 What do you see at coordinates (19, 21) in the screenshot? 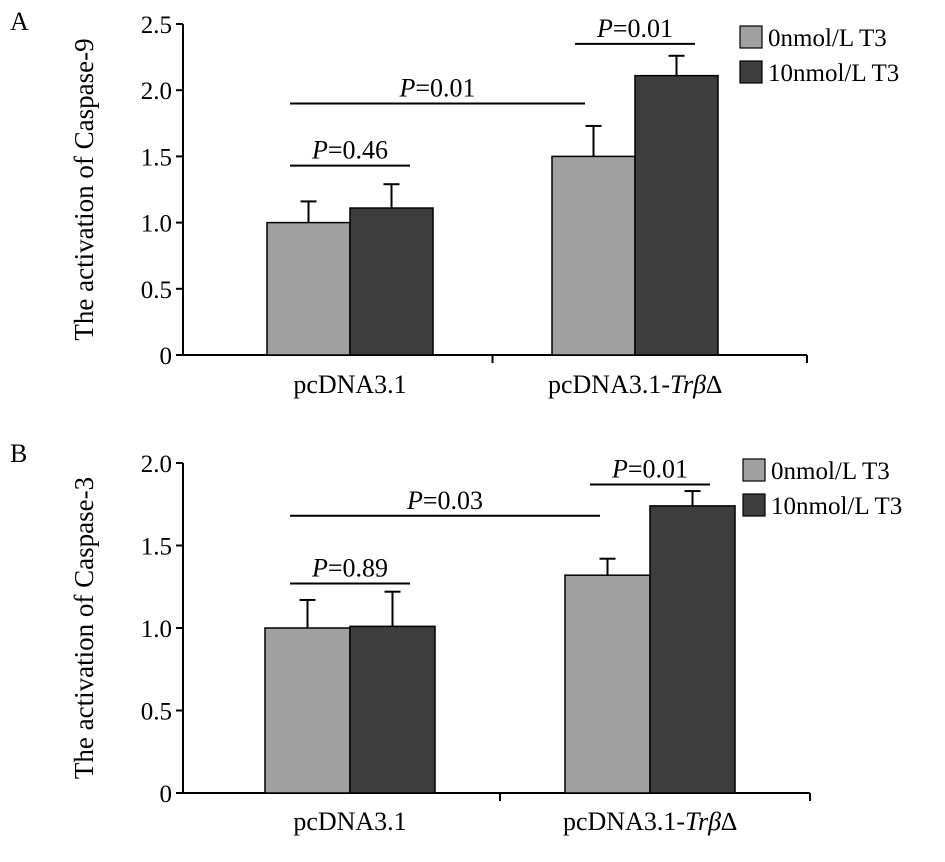
I see `panel-letter: A` at bounding box center [19, 21].